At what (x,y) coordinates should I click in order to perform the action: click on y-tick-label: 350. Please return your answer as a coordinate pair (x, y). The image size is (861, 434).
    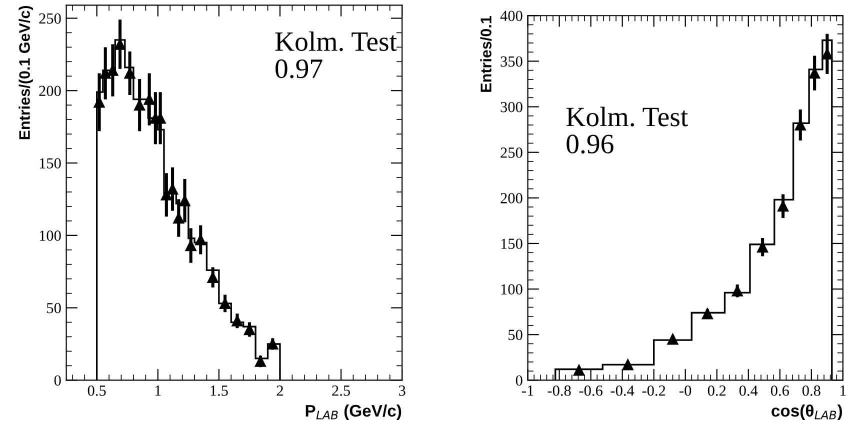
    Looking at the image, I should click on (511, 61).